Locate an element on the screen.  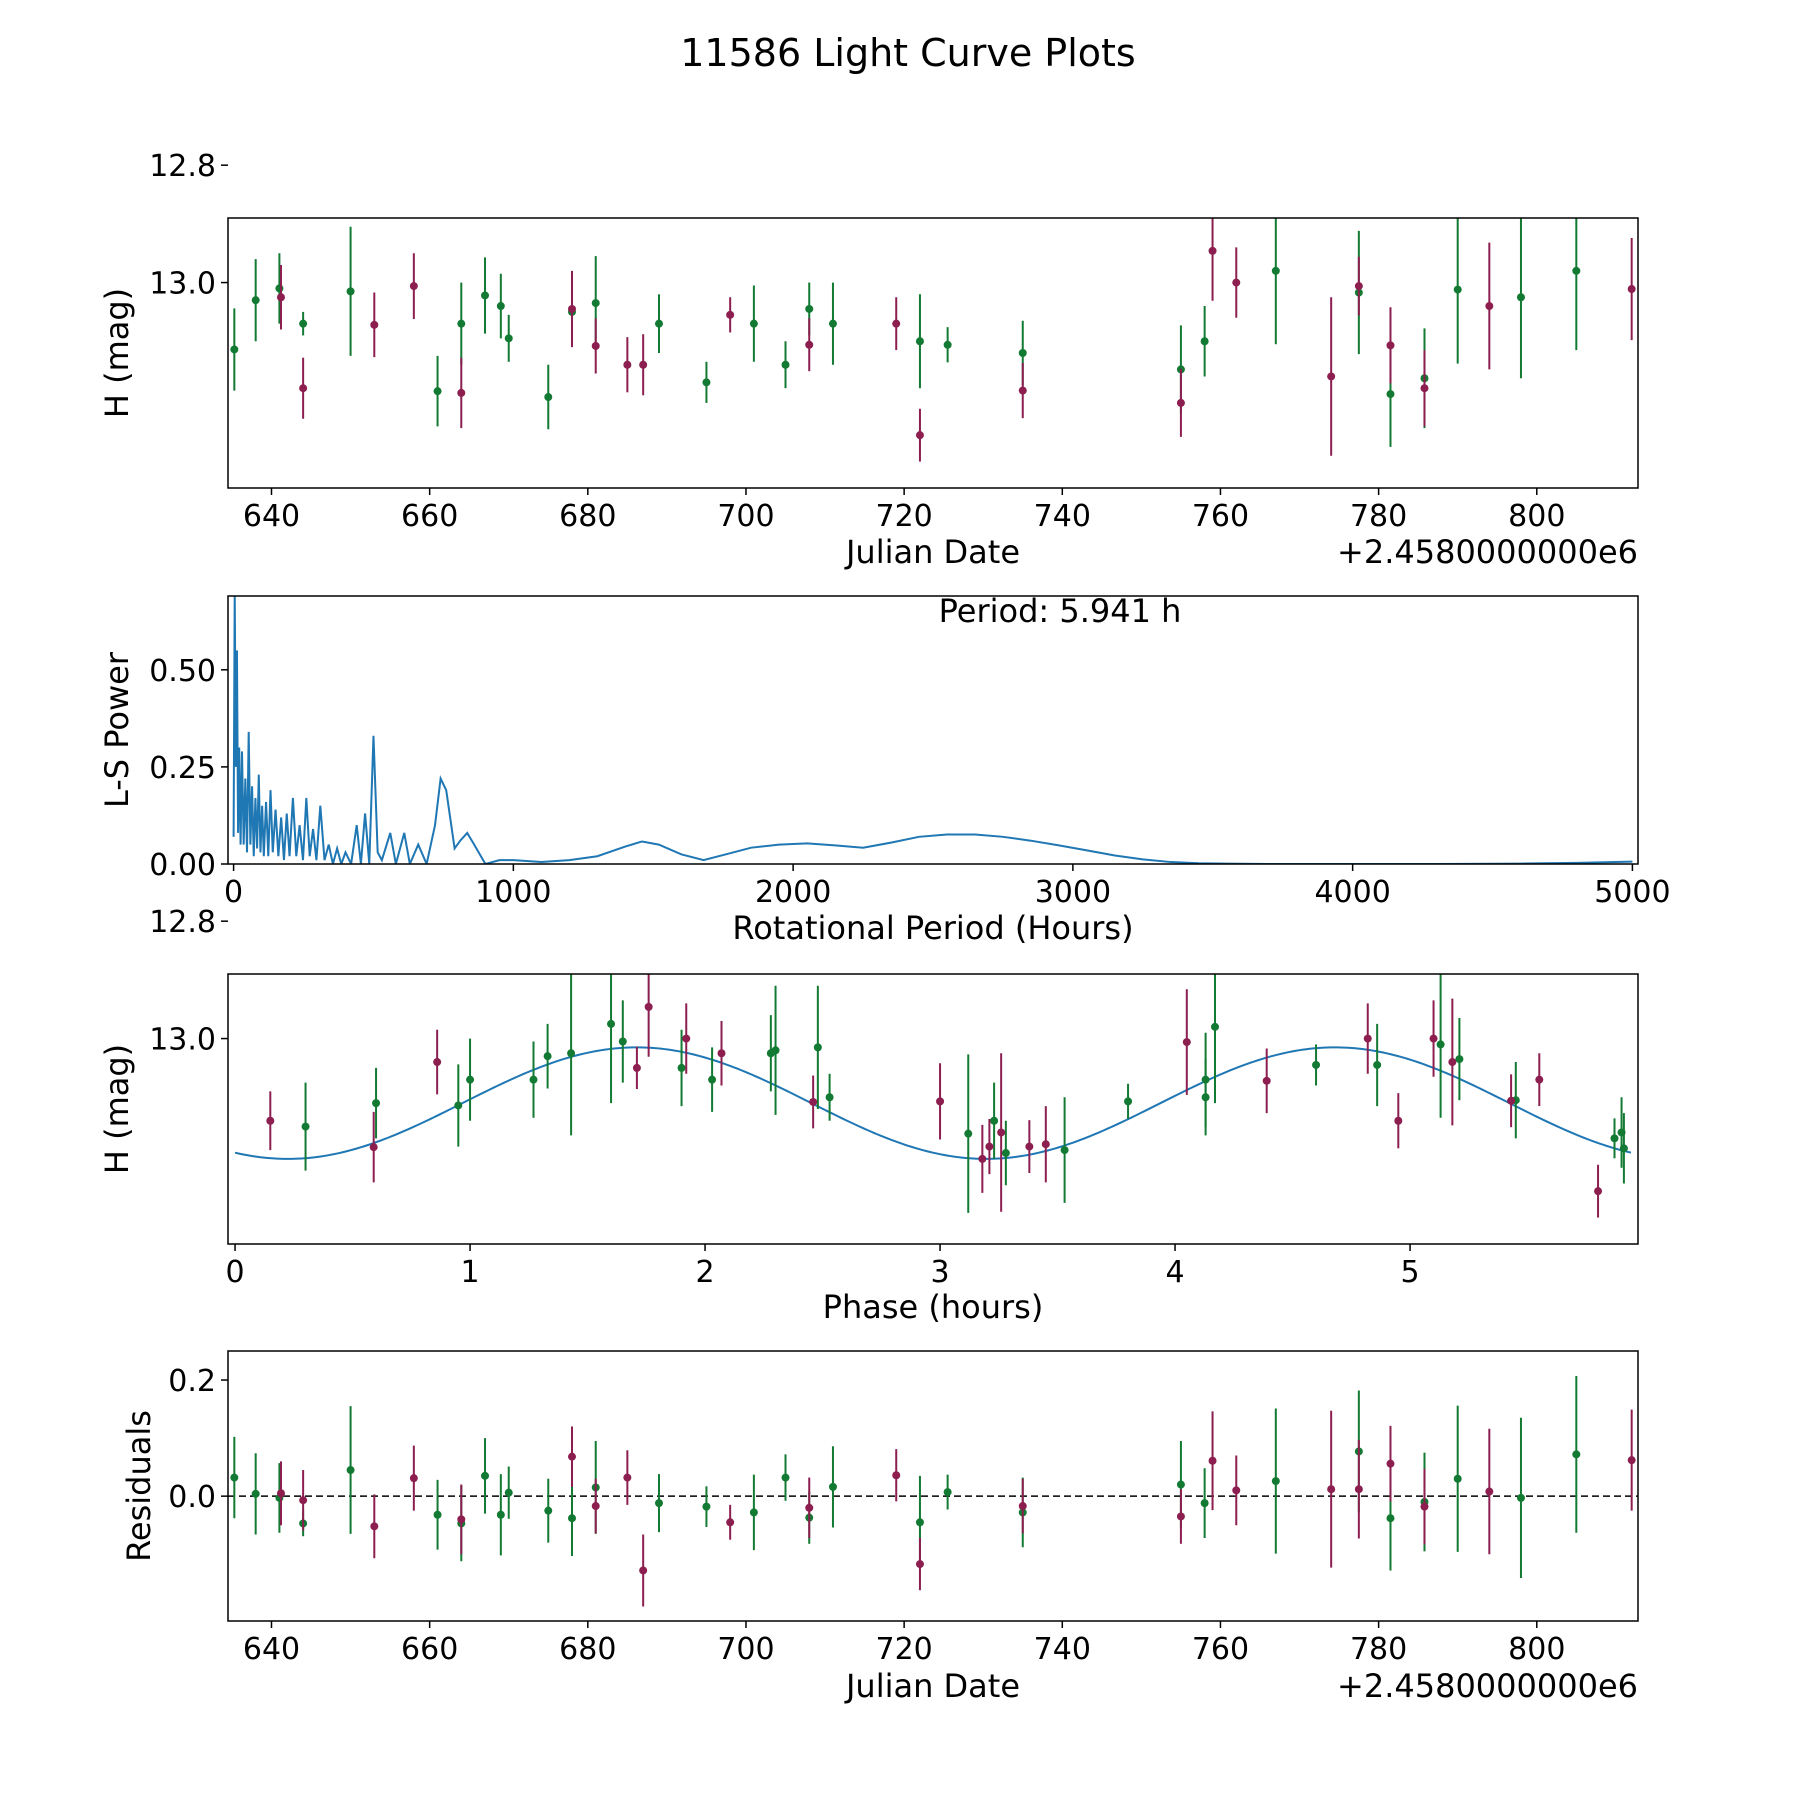
lightcurve-xtick-label: 680 is located at coordinates (587, 516).